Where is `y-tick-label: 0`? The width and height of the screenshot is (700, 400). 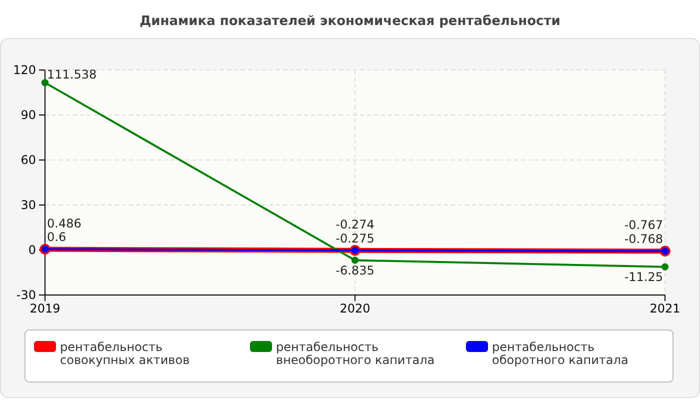 y-tick-label: 0 is located at coordinates (32, 249).